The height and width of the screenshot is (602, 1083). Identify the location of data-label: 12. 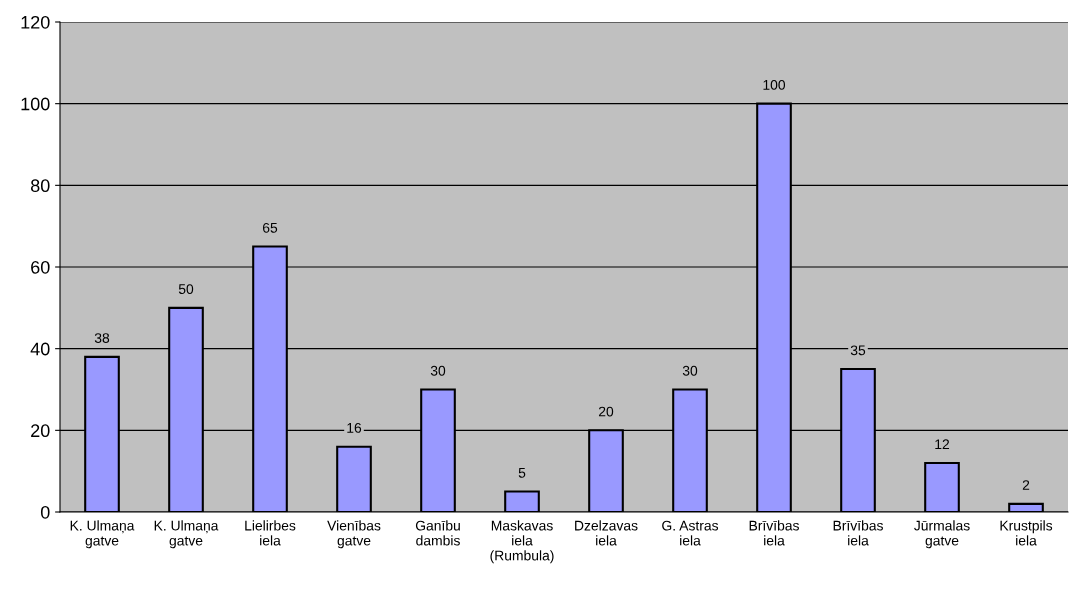
(942, 444).